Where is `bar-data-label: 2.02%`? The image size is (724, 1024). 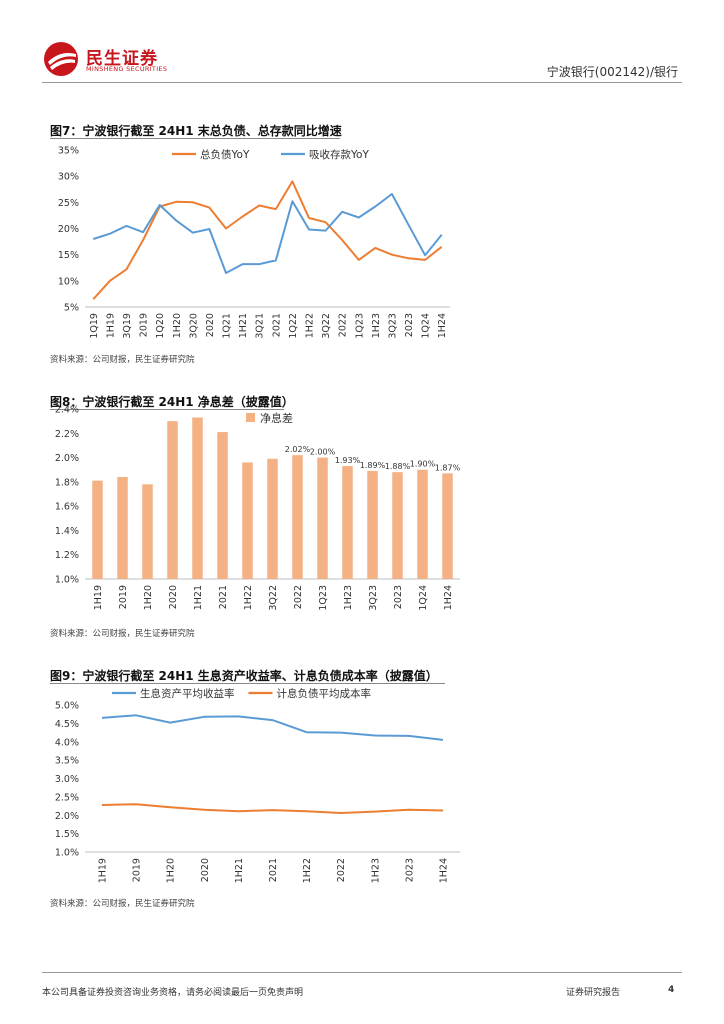
bar-data-label: 2.02% is located at coordinates (298, 449).